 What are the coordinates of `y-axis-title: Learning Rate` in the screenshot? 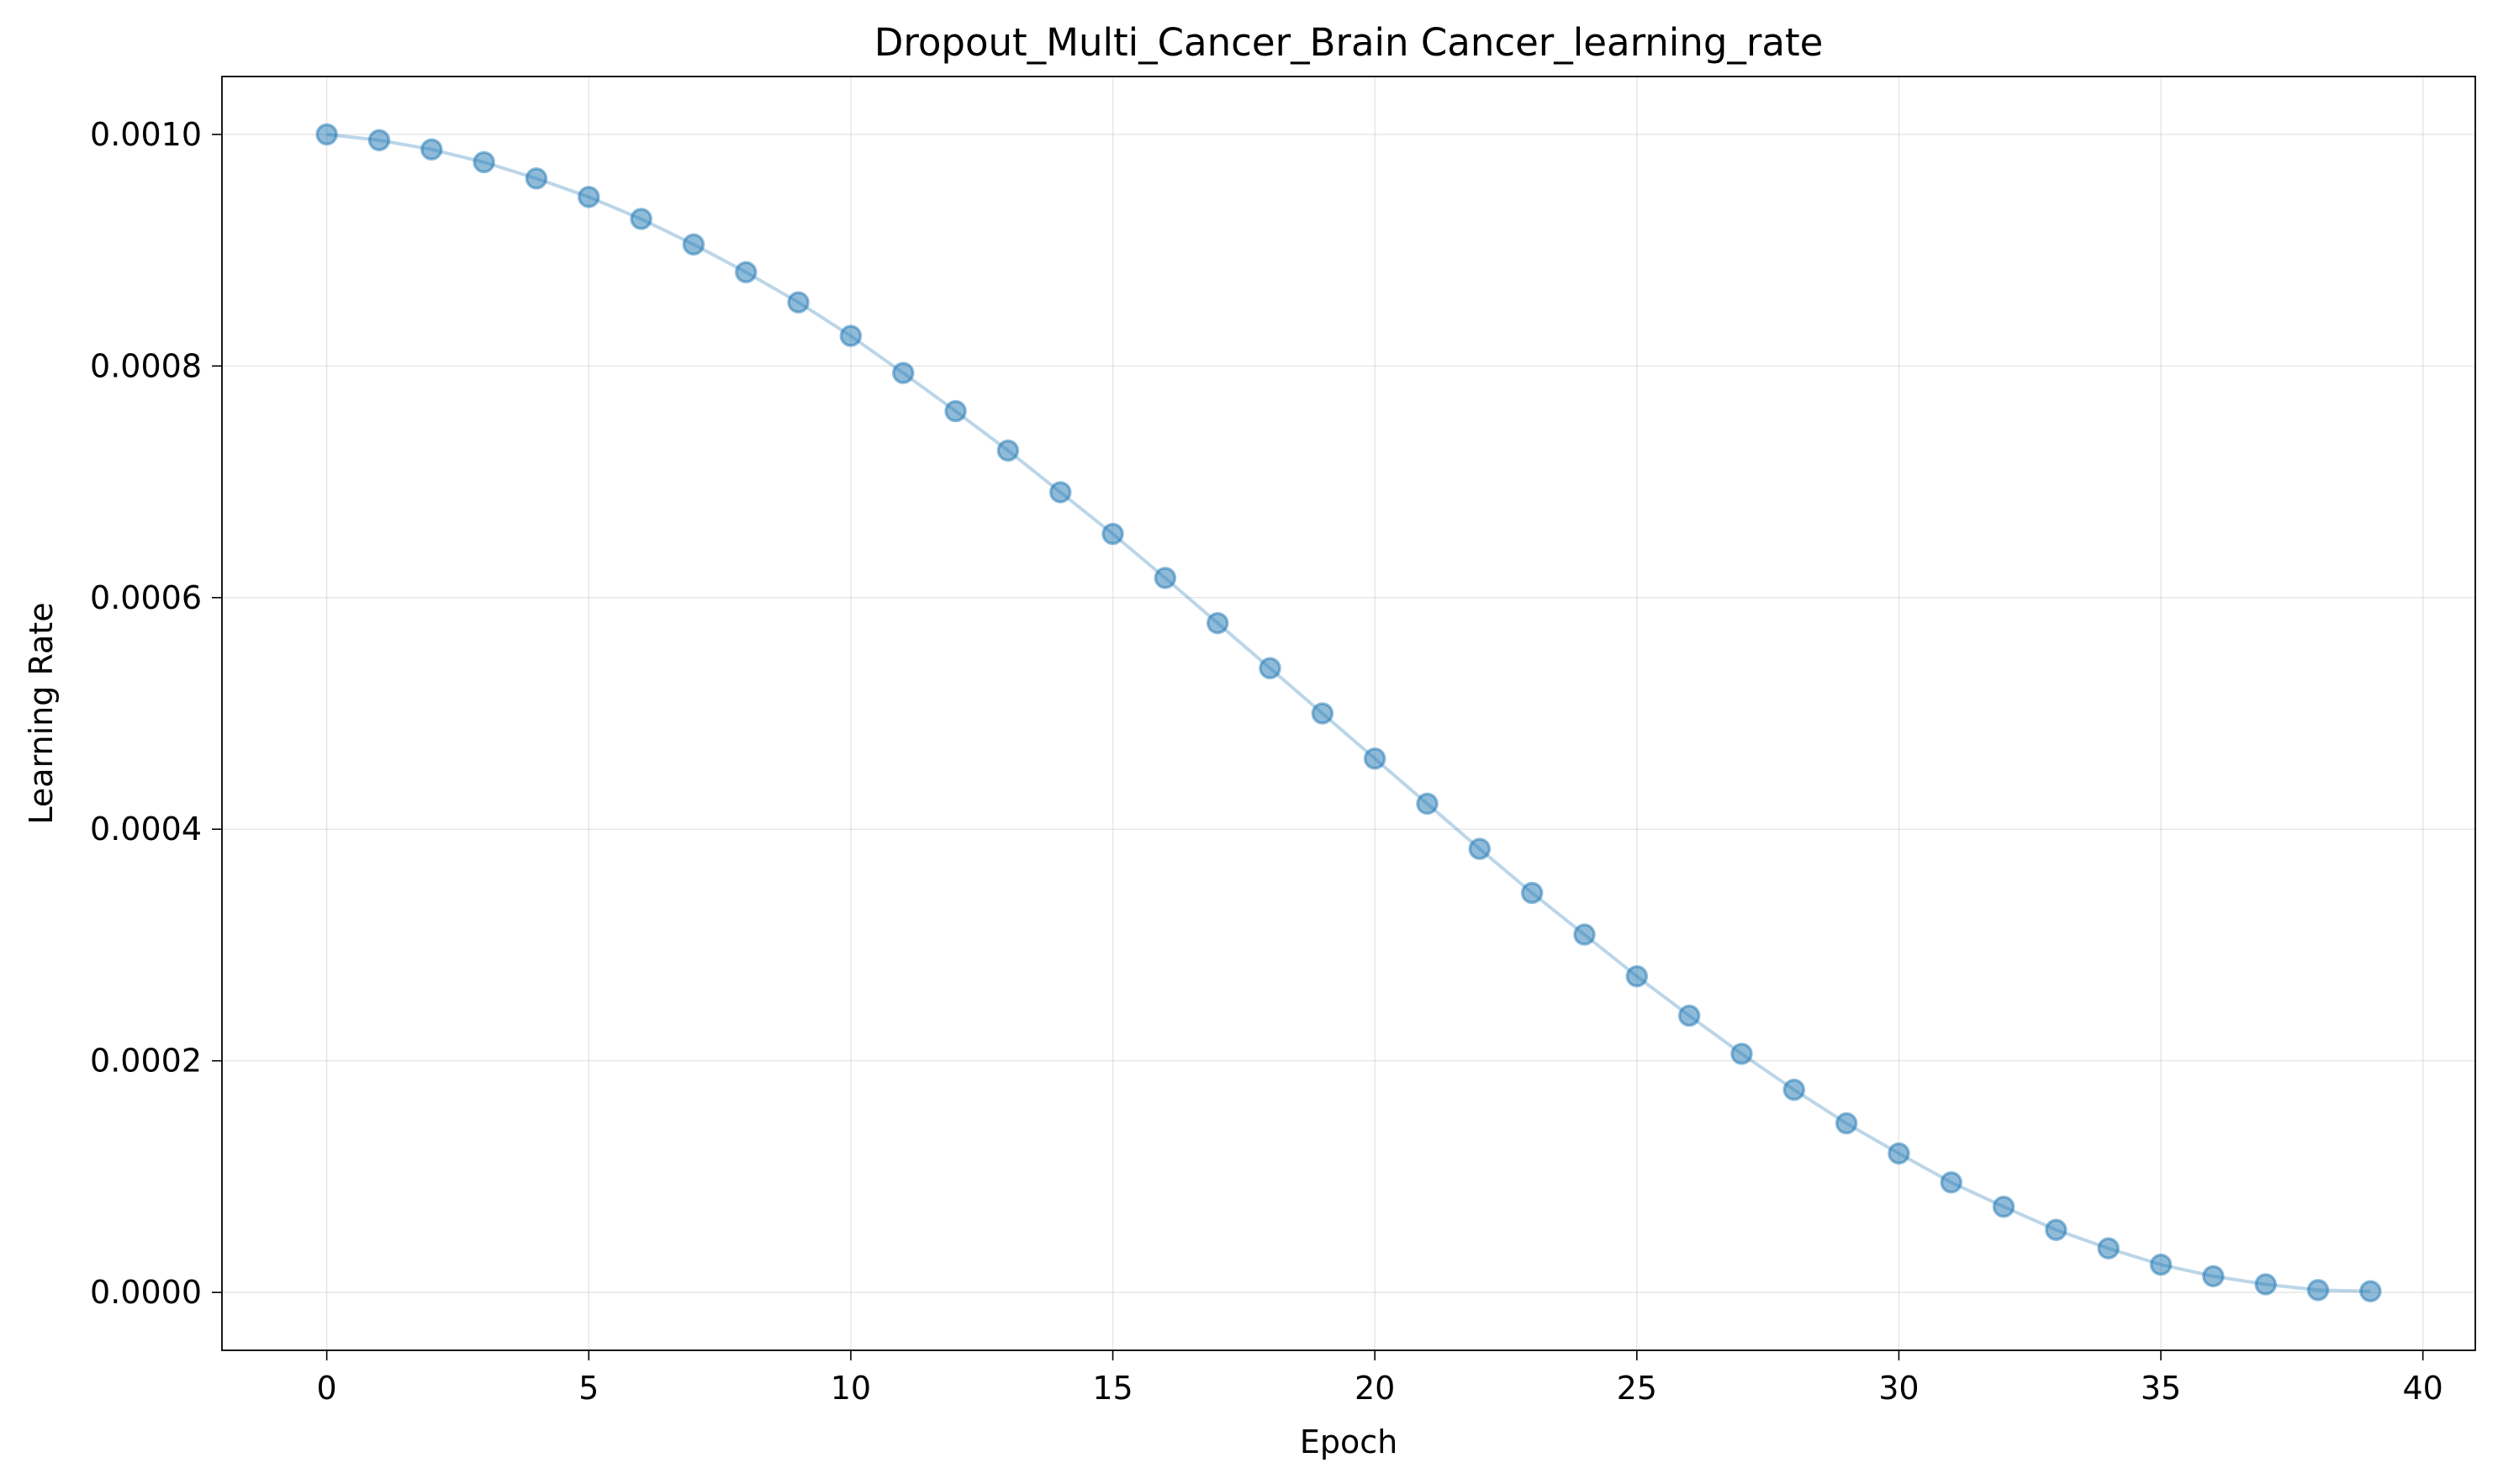 It's located at (41, 713).